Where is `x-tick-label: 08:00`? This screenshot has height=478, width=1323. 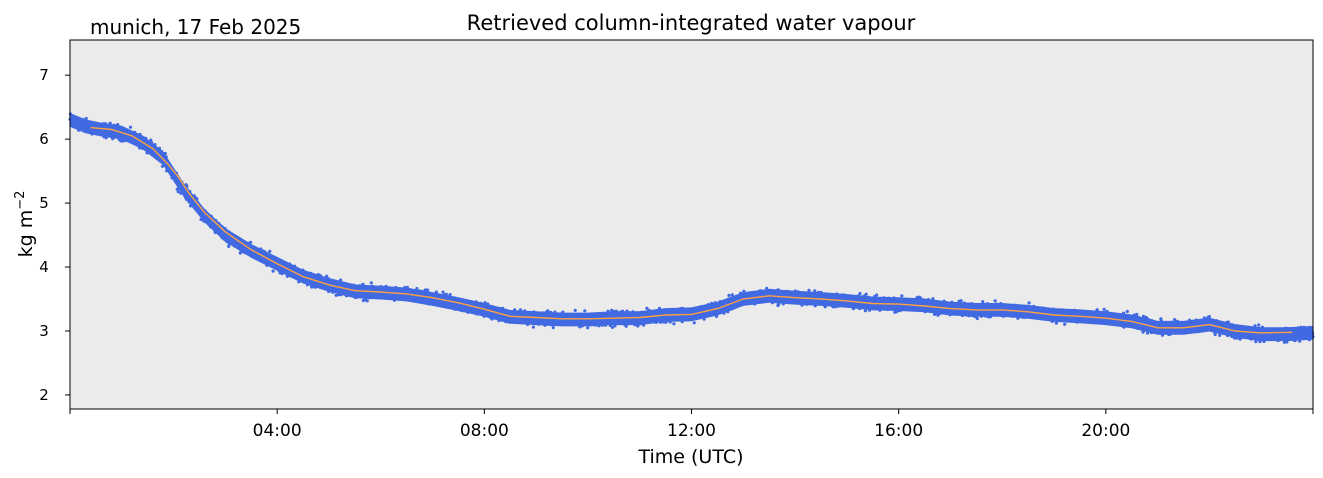 x-tick-label: 08:00 is located at coordinates (484, 431).